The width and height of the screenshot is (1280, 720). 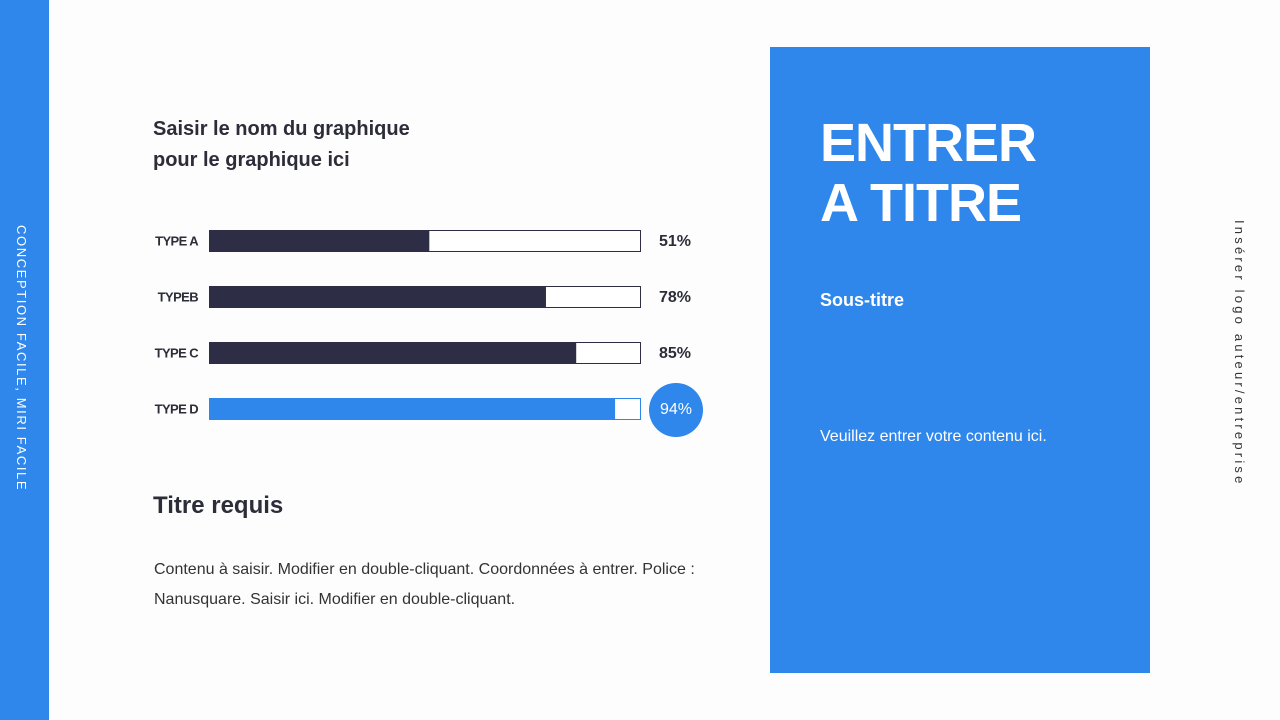 I want to click on panel-text: Veuillez entrer votre contenu ici., so click(x=933, y=436).